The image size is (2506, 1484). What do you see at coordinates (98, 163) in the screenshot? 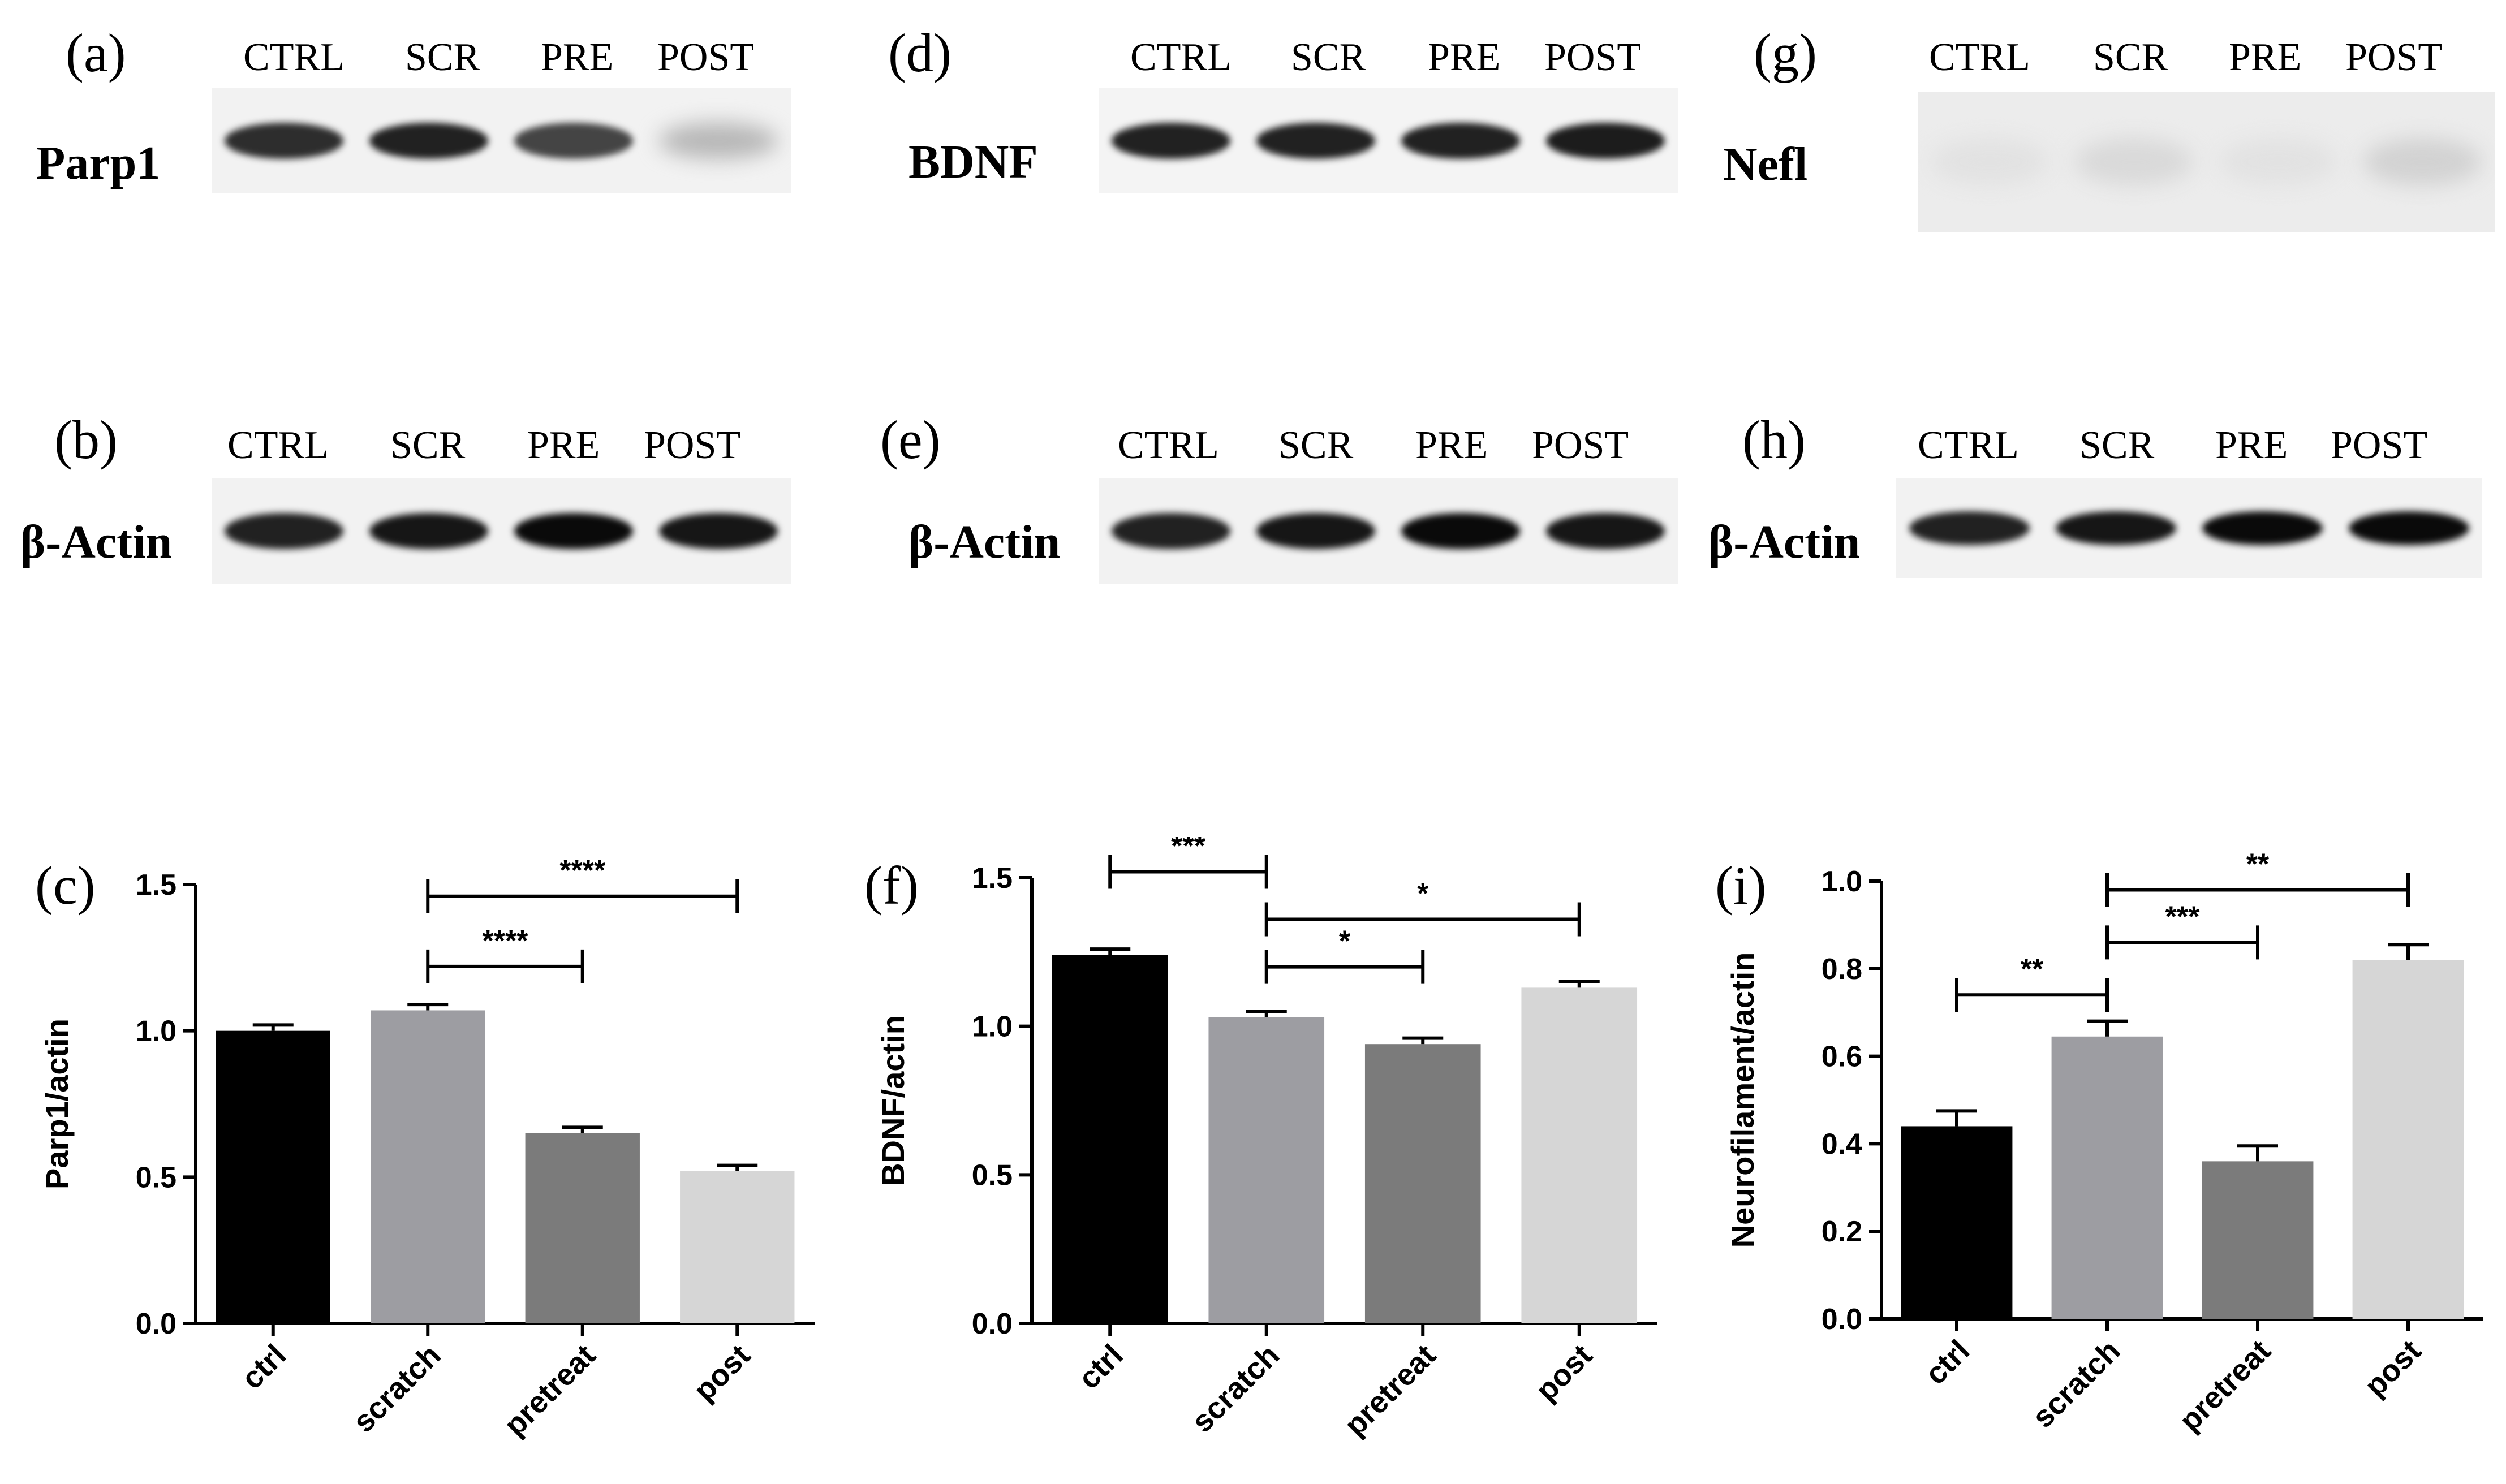
I see `protein-label: Parp1` at bounding box center [98, 163].